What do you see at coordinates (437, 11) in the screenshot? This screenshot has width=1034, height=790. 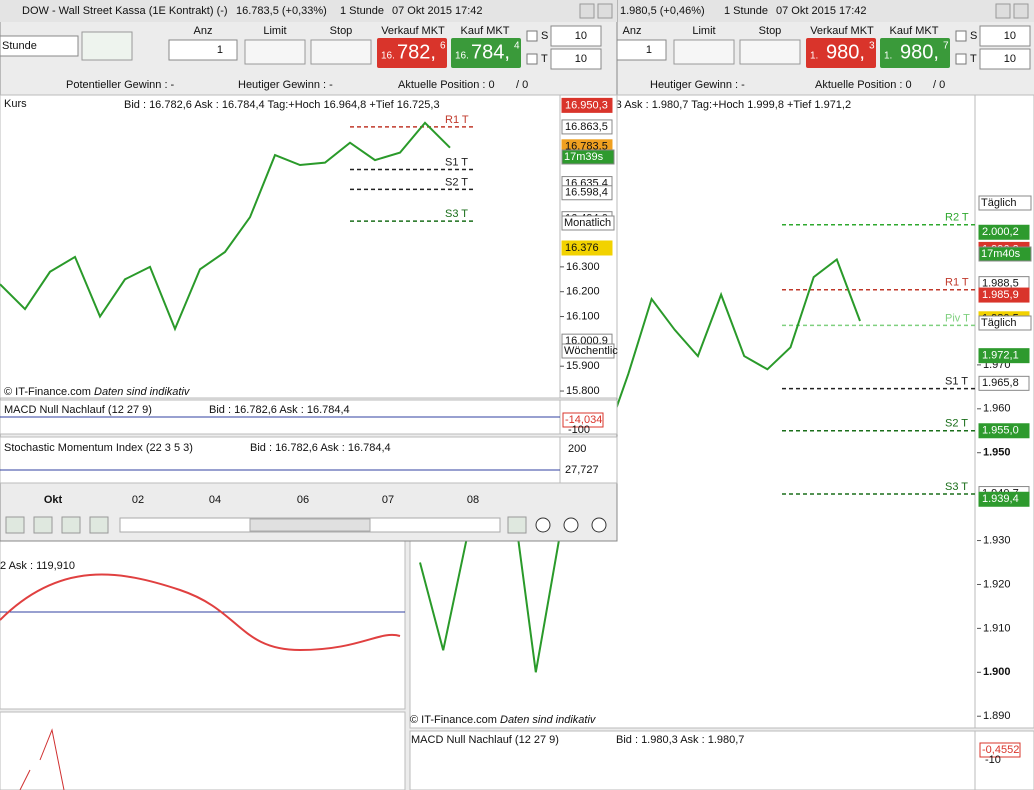 I see `date: 07 Okt 2015 17:42` at bounding box center [437, 11].